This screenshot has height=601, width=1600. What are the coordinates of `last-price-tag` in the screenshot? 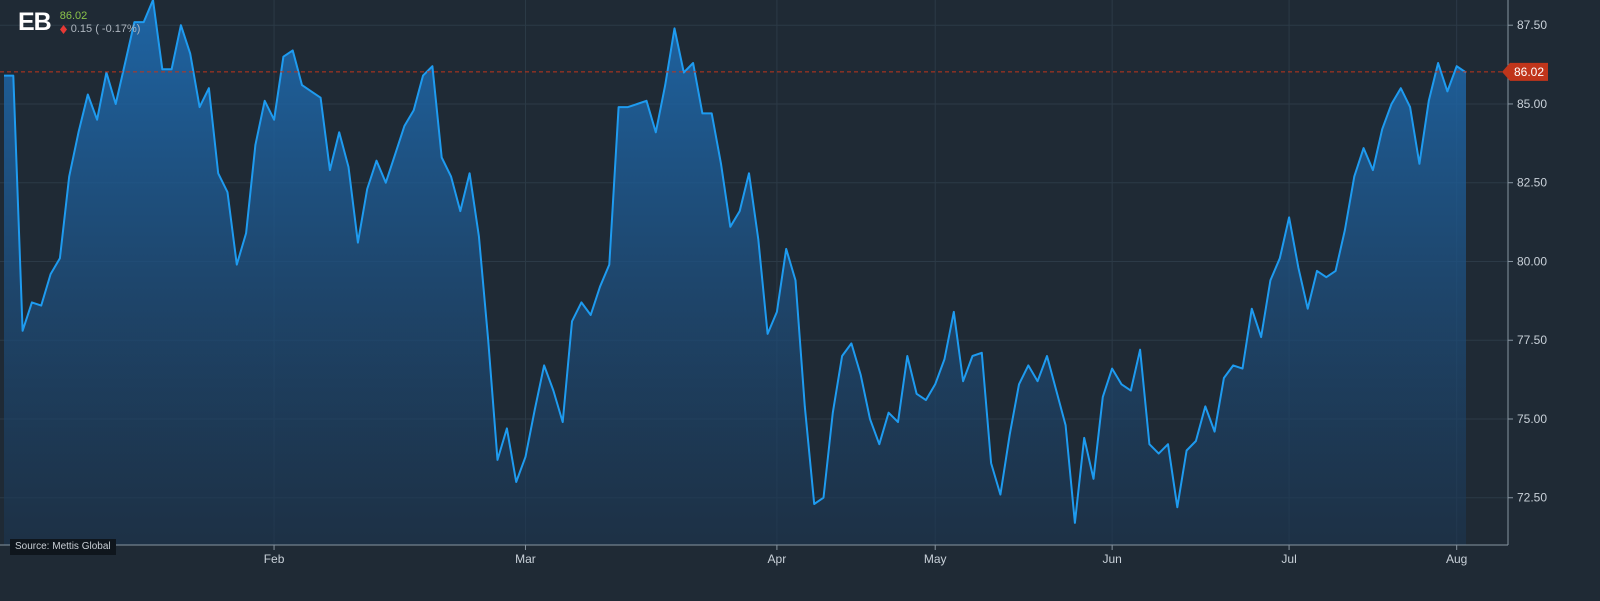 It's located at (1525, 71).